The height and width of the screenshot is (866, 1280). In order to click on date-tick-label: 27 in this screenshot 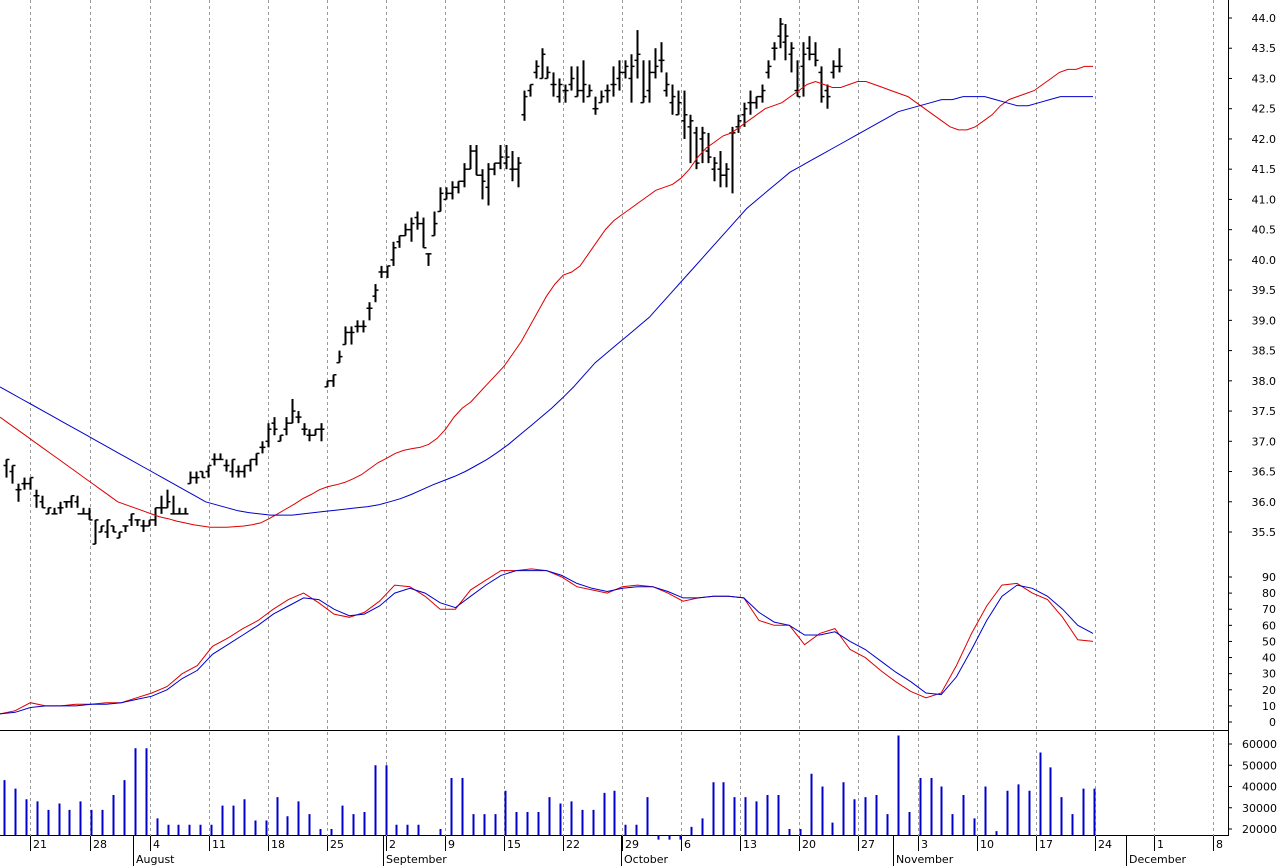, I will do `click(868, 844)`.